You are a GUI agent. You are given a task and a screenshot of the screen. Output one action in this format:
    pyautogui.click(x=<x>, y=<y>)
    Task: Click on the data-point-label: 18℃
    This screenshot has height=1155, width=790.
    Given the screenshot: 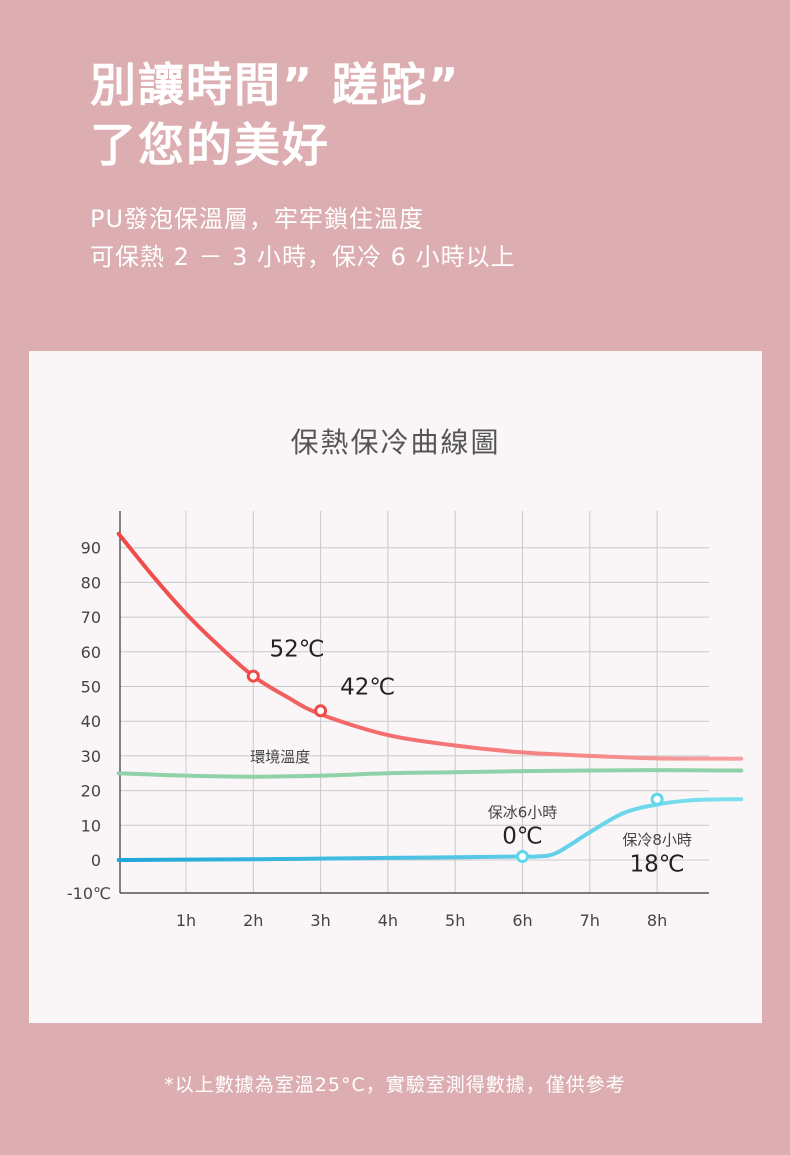 What is the action you would take?
    pyautogui.click(x=657, y=864)
    